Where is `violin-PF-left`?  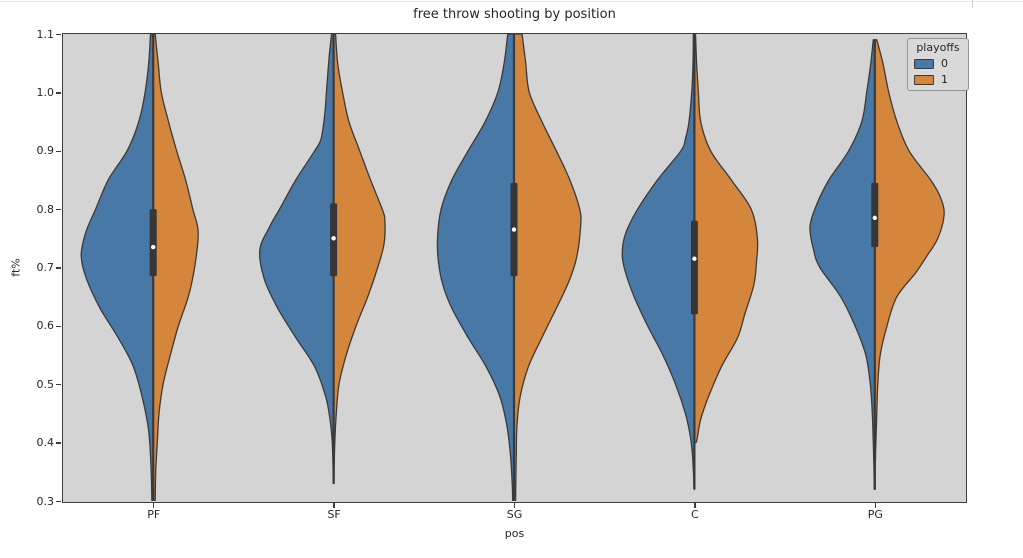
violin-PF-left is located at coordinates (117, 267).